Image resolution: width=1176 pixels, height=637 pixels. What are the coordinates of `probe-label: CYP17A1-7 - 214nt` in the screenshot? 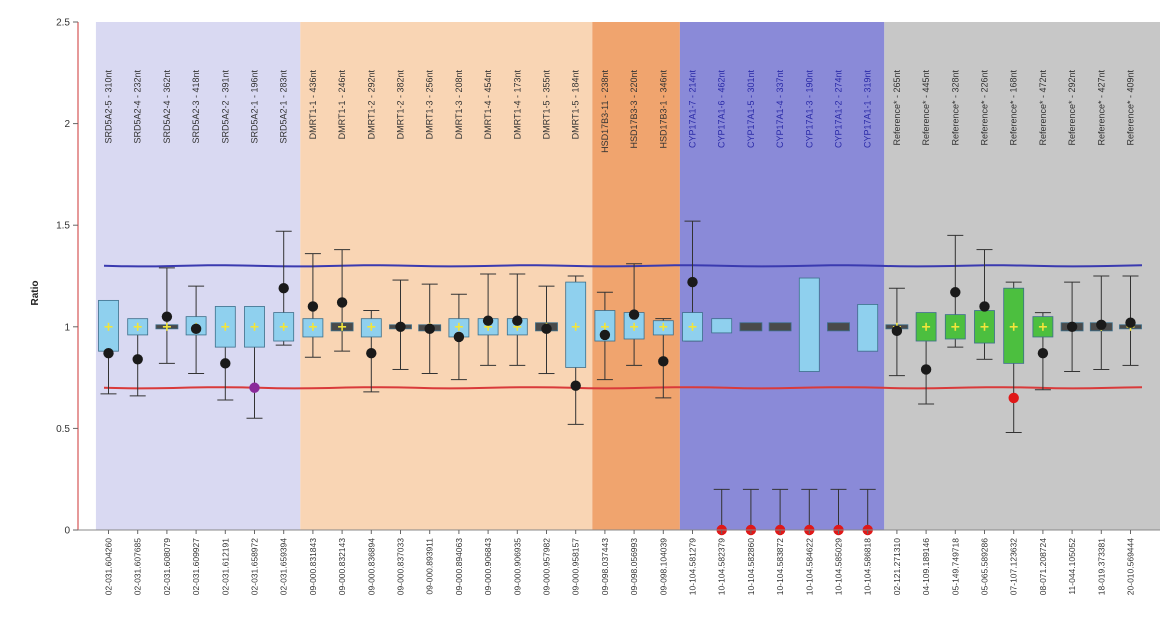 It's located at (693, 109).